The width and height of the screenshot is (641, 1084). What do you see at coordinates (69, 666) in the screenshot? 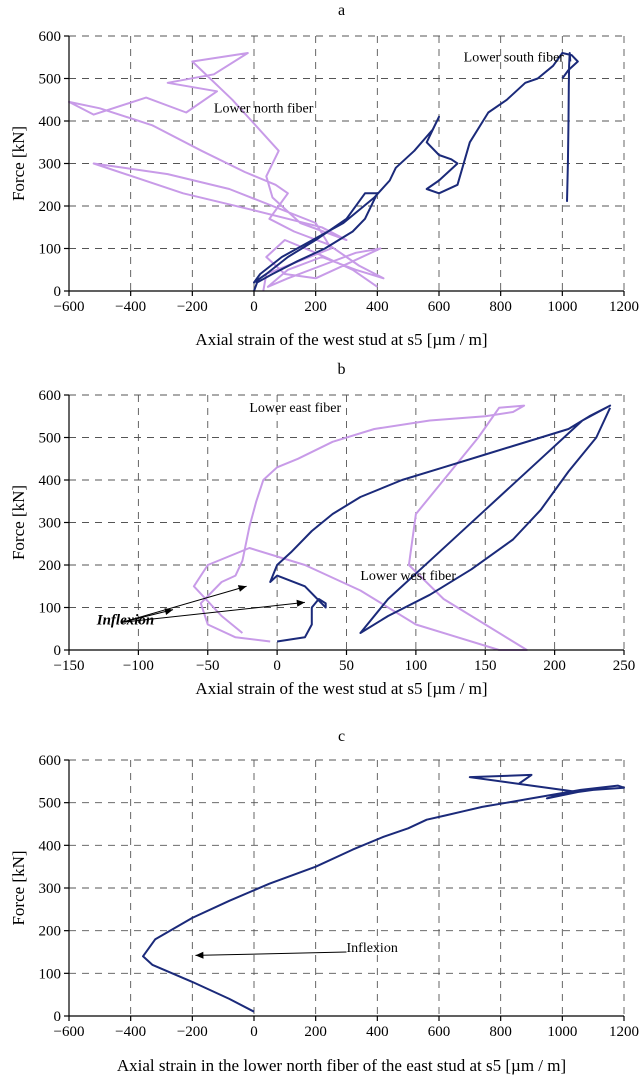
I see `x-tick-label: −150` at bounding box center [69, 666].